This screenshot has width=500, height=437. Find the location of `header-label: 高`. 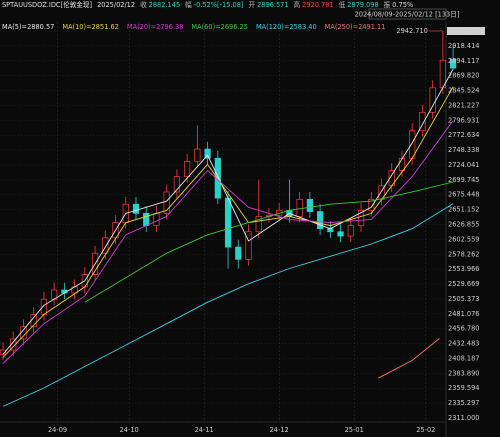

header-label: 高 is located at coordinates (297, 4).